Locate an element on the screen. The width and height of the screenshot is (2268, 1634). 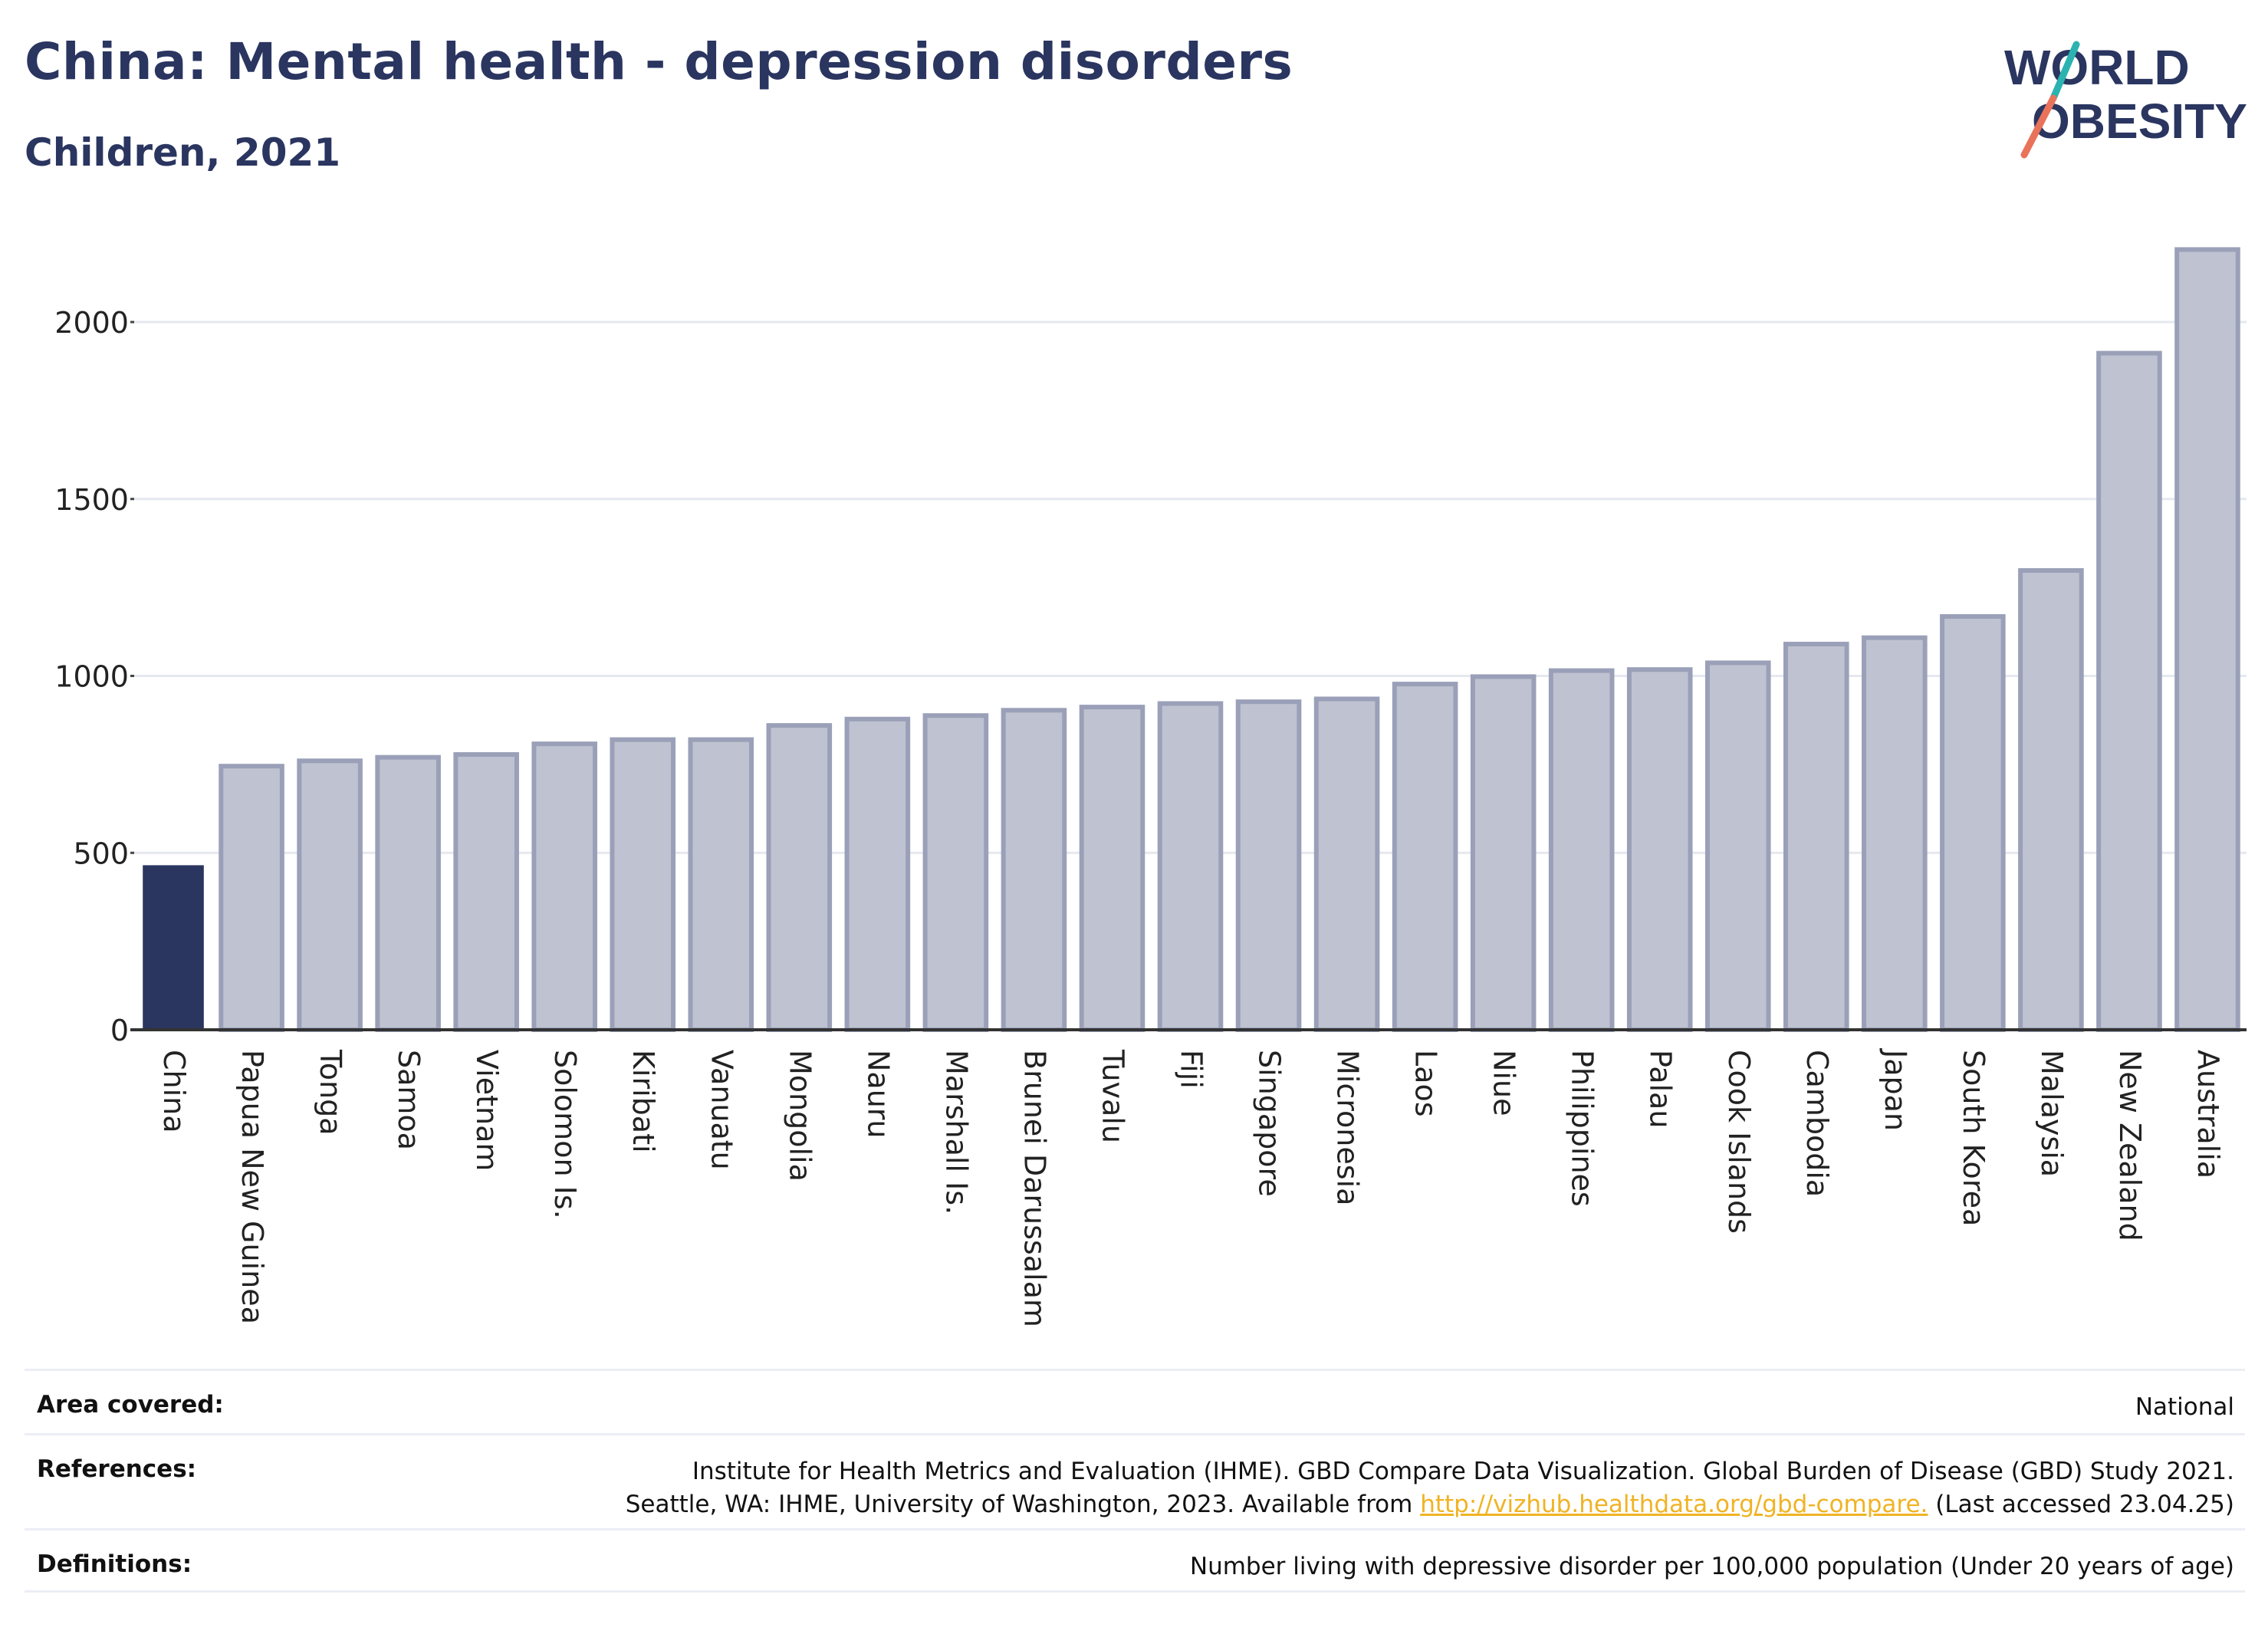
bar-malaysia is located at coordinates (2051, 800).